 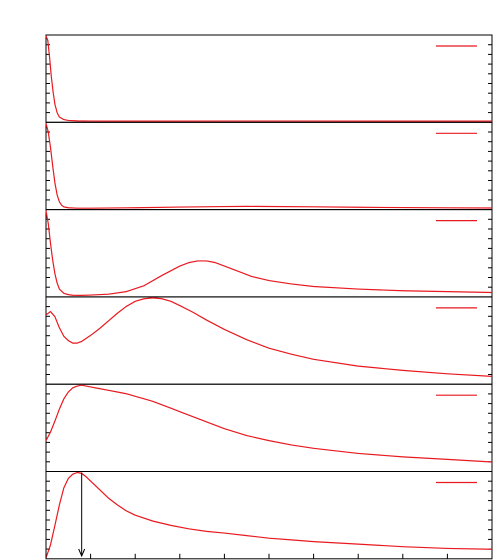 I want to click on panel-5-series-line, so click(x=269, y=423).